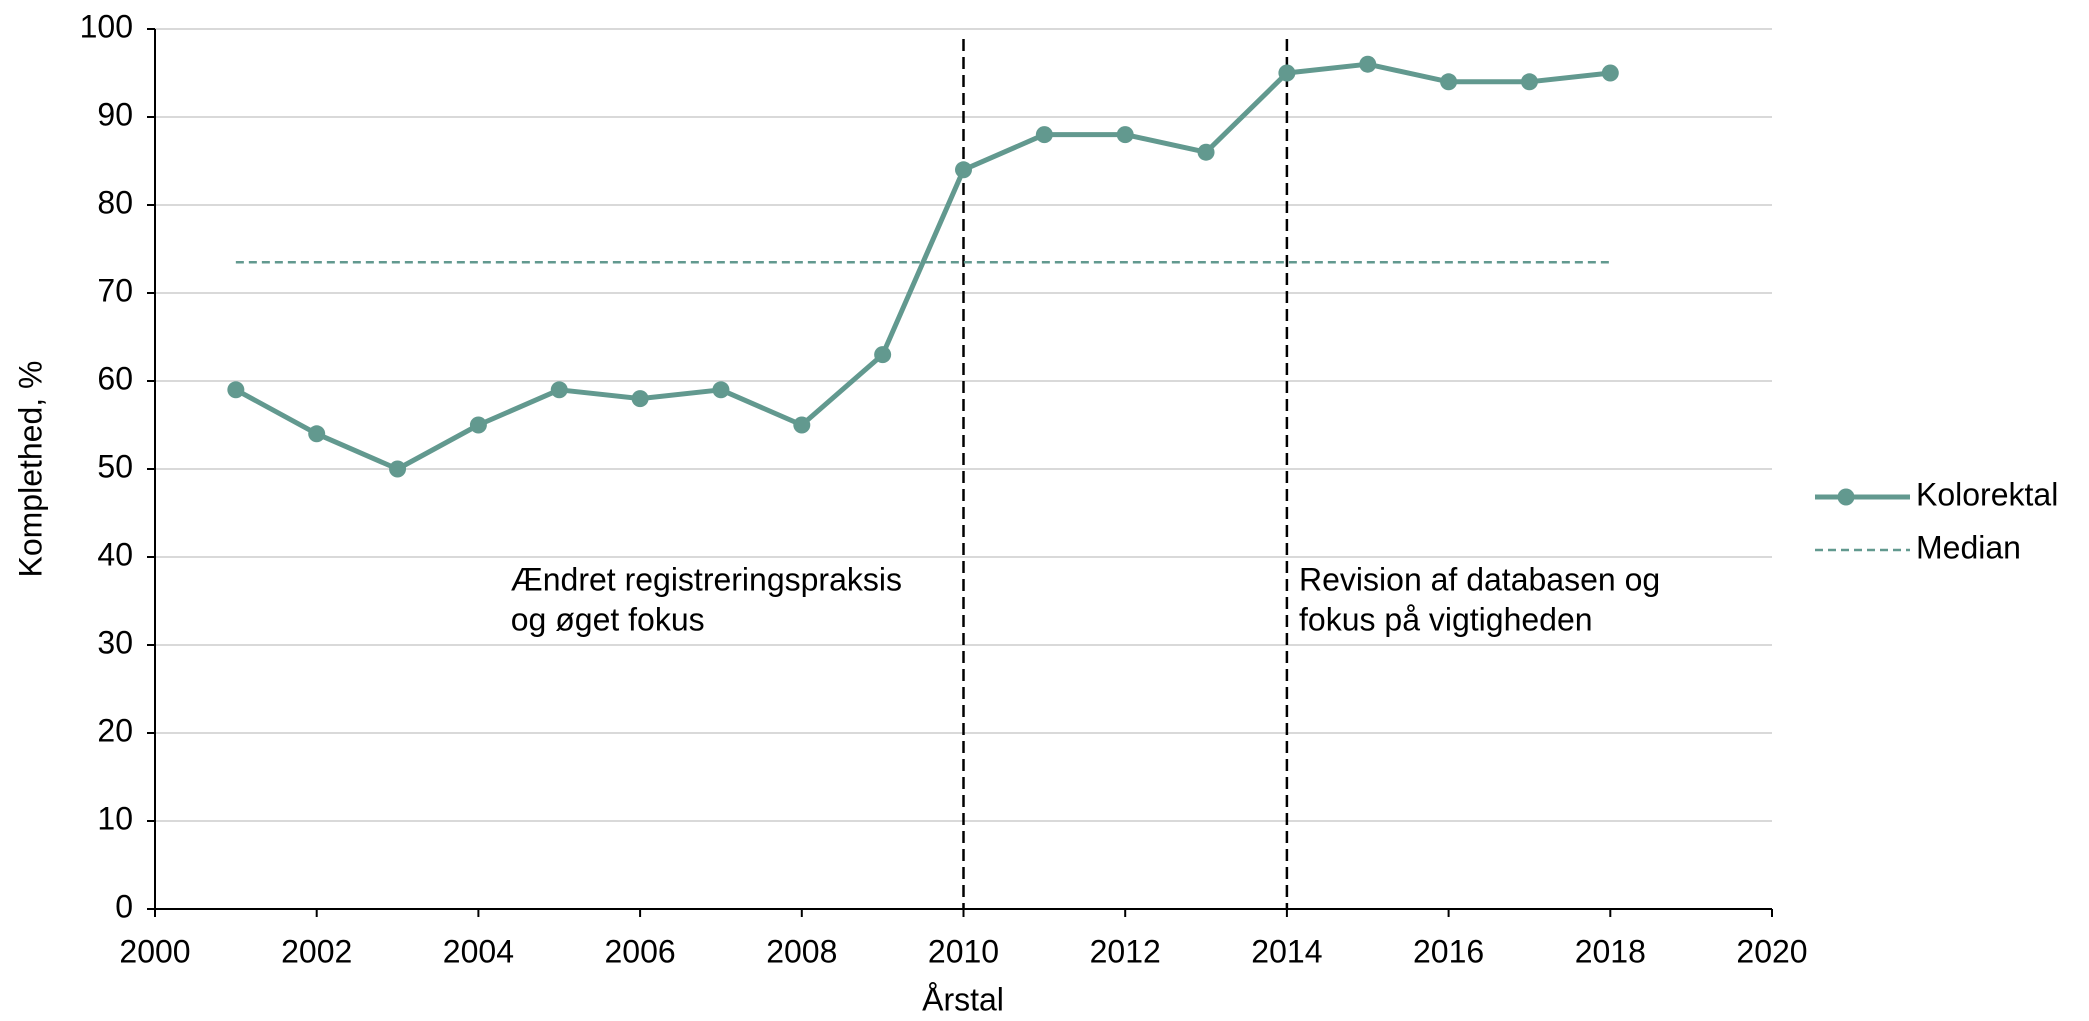 The width and height of the screenshot is (2089, 1021). What do you see at coordinates (1479, 579) in the screenshot?
I see `annotation: Revision af databasen og` at bounding box center [1479, 579].